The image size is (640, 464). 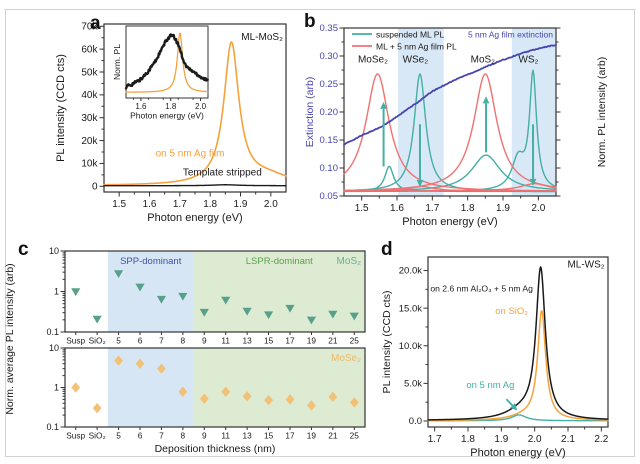 I want to click on panel-label-c: c, so click(x=23, y=249).